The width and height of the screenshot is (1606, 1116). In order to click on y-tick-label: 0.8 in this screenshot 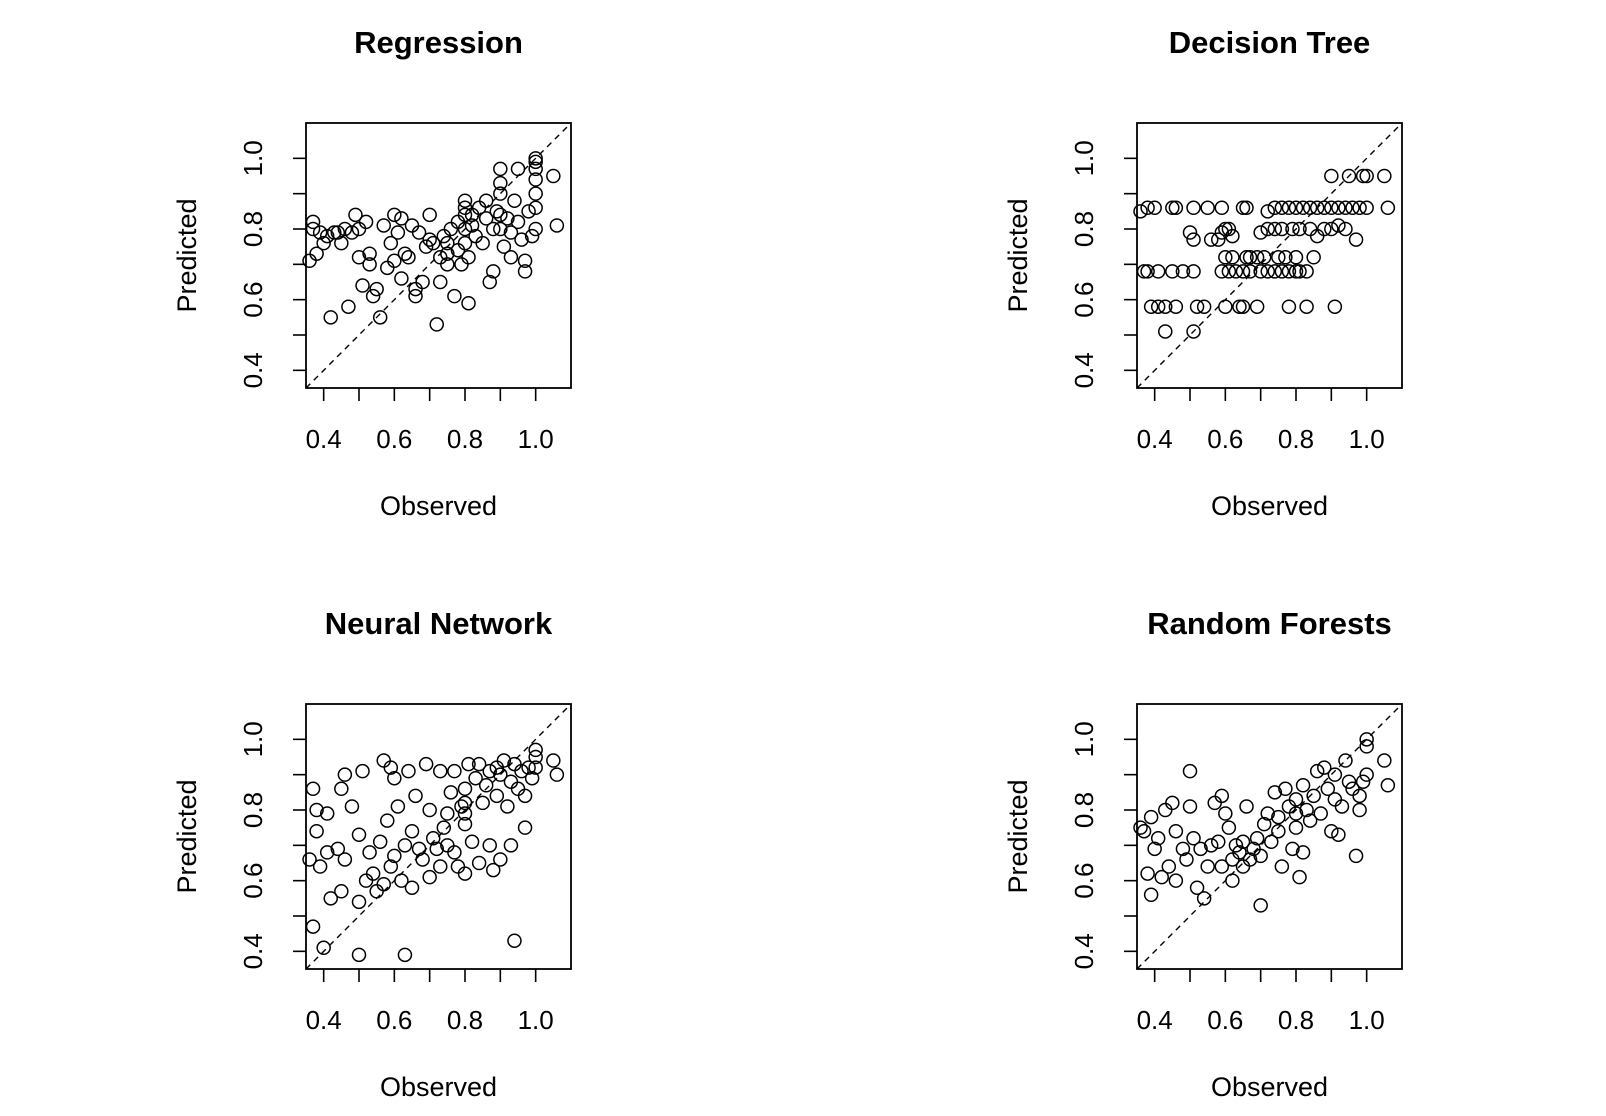, I will do `click(253, 229)`.